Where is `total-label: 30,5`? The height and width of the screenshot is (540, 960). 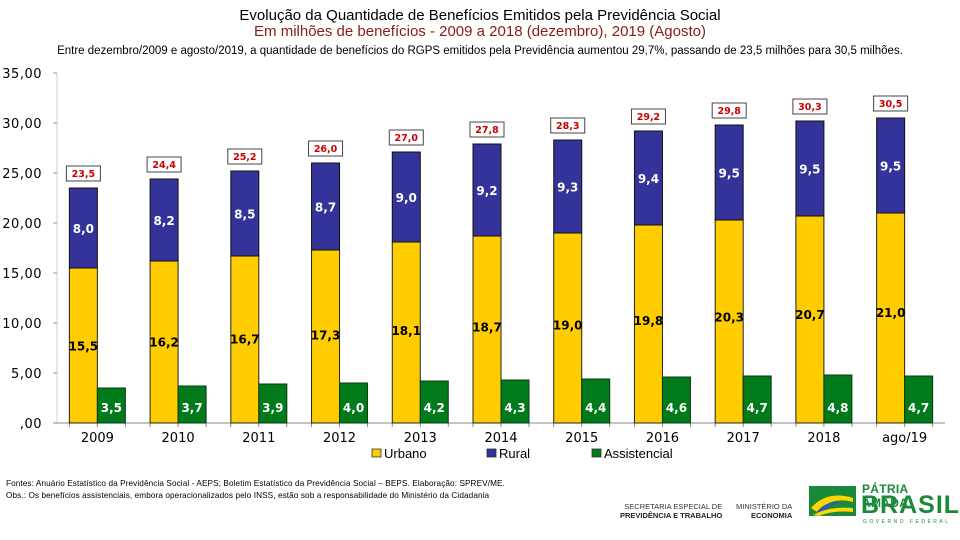
total-label: 30,5 is located at coordinates (890, 104).